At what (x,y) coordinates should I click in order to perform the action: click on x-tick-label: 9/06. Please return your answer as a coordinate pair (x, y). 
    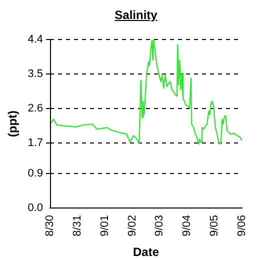
    Looking at the image, I should click on (242, 225).